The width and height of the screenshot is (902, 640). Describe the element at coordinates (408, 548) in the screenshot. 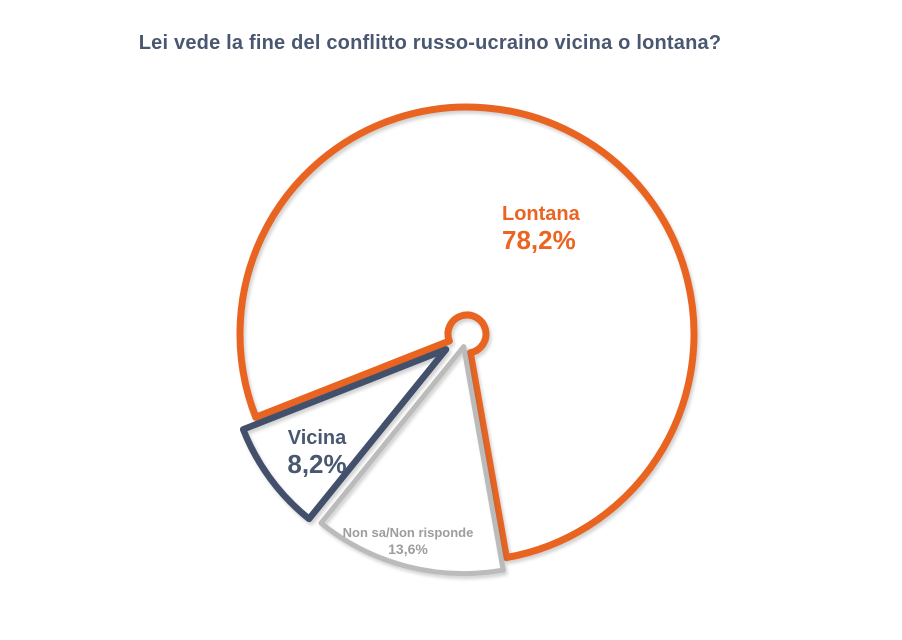

I see `slice-non-sa-value: 13,6%` at that location.